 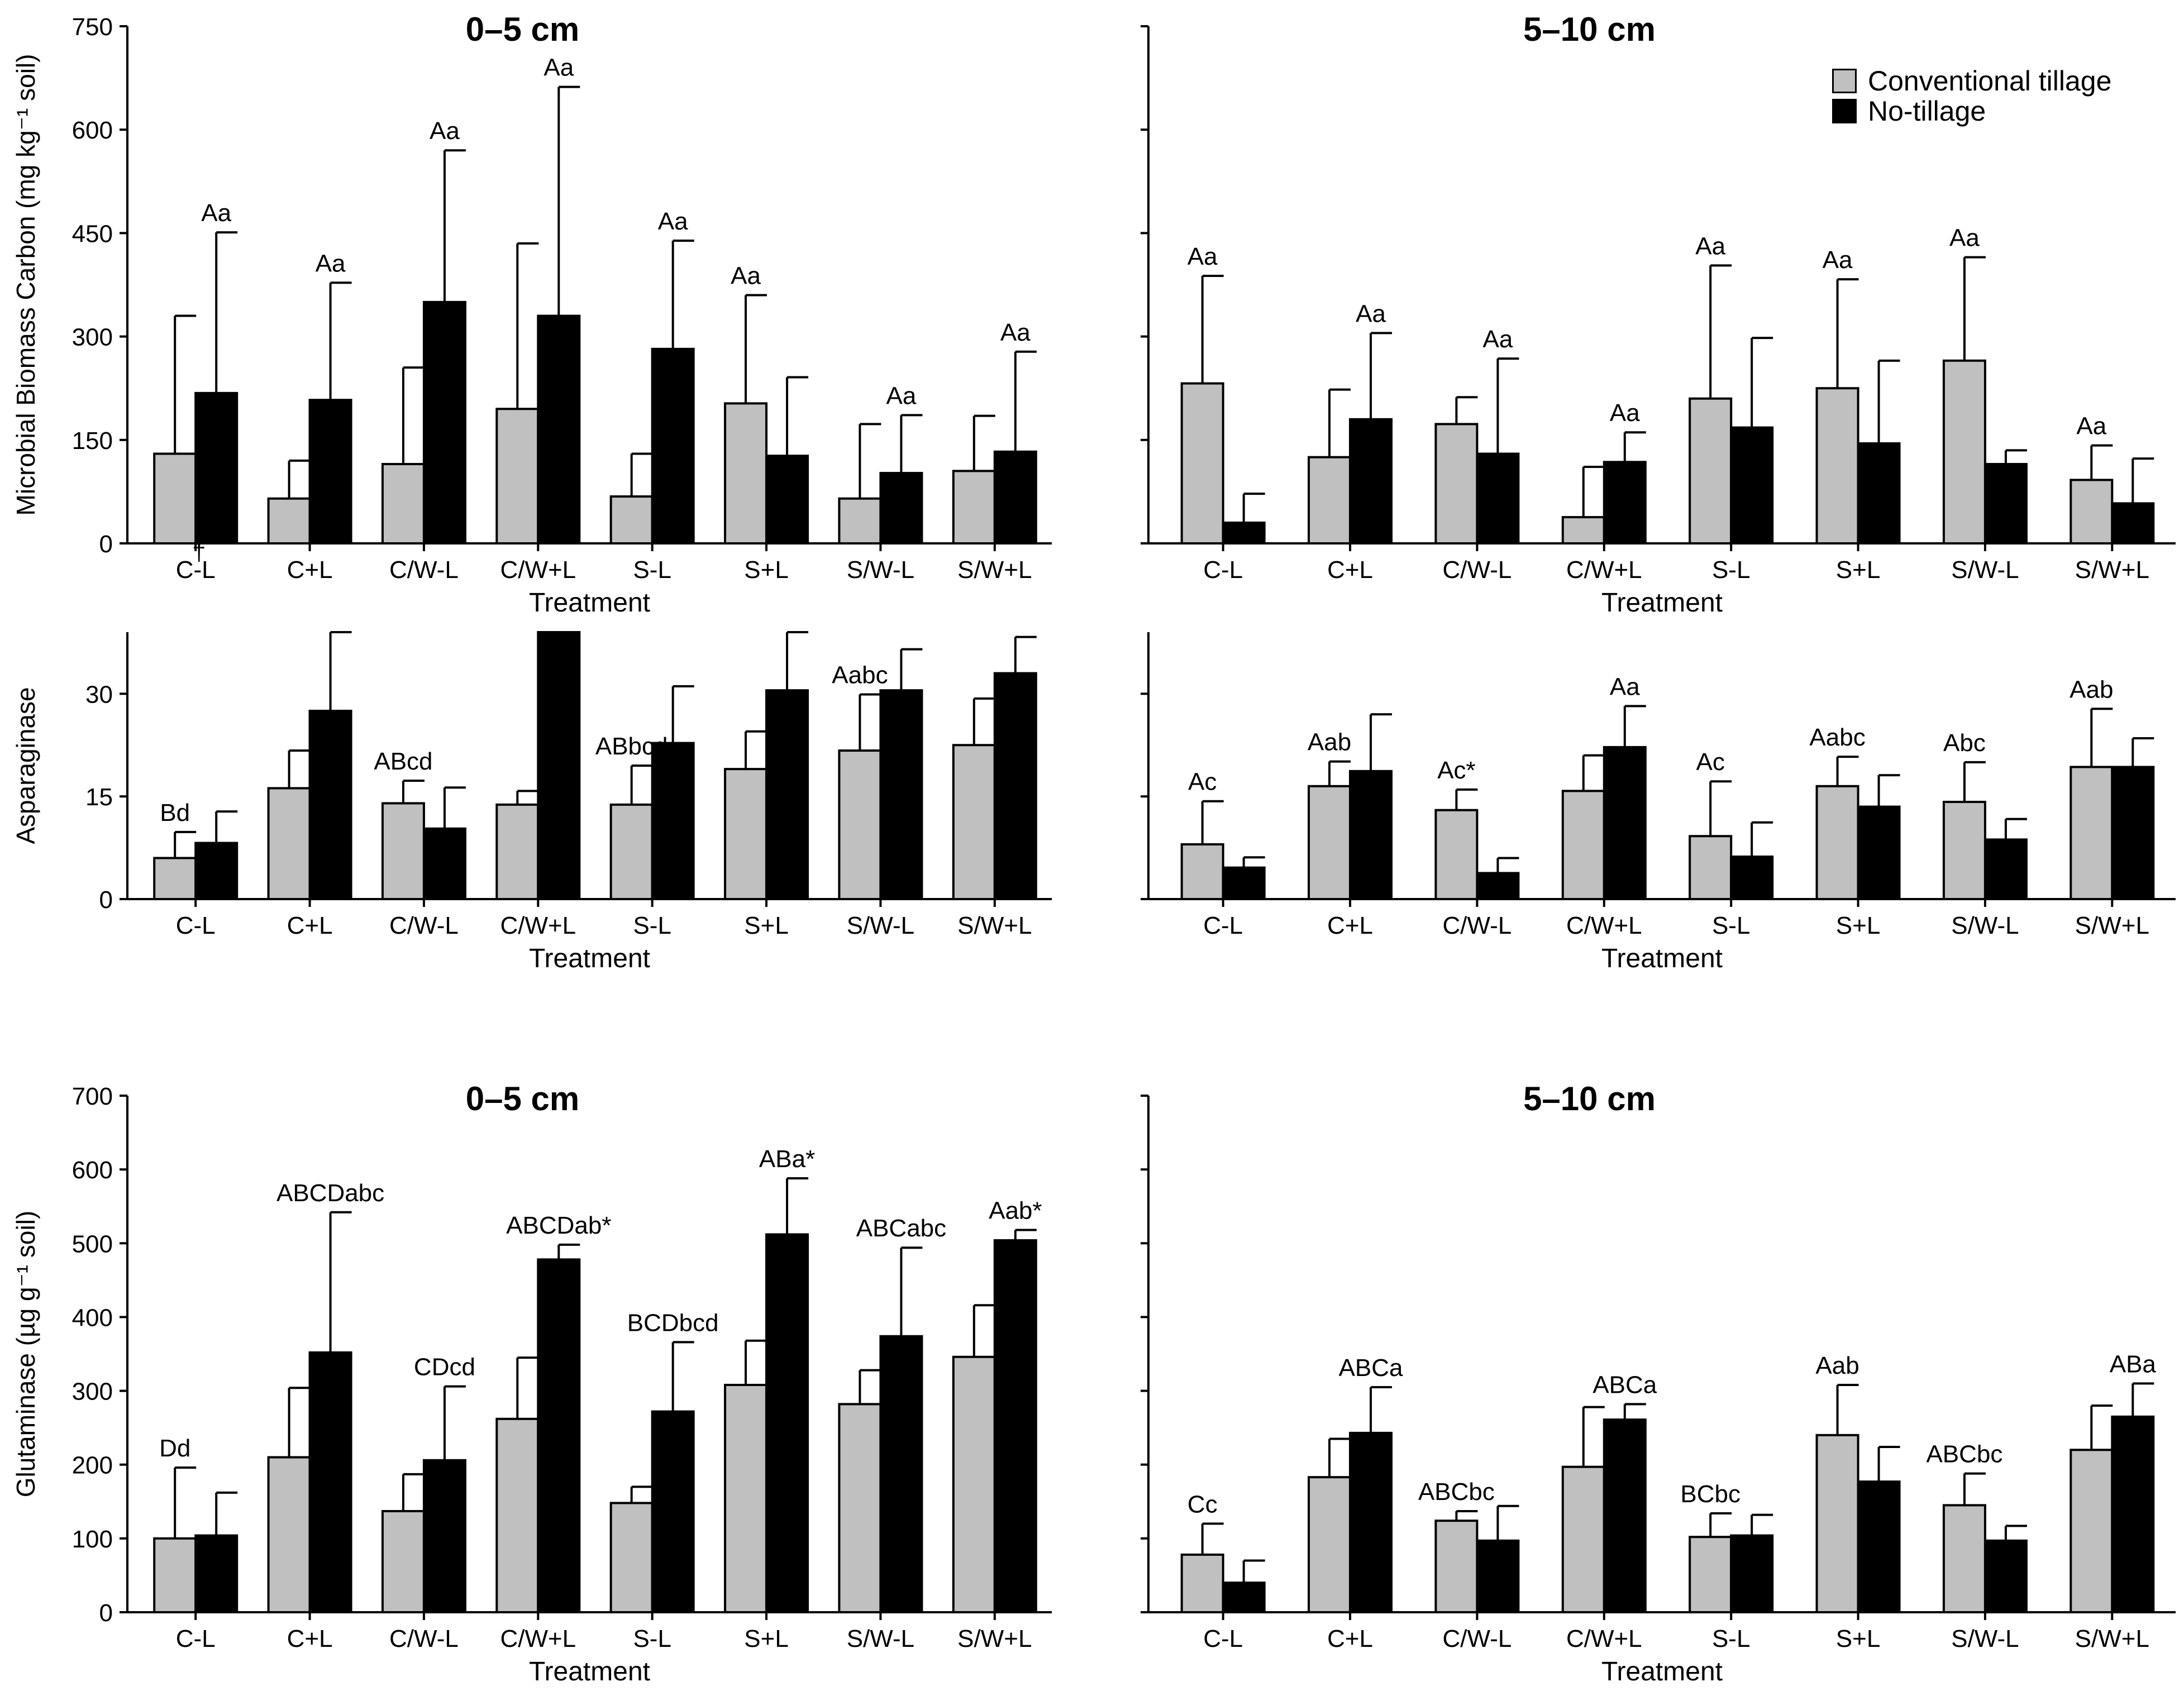 What do you see at coordinates (1015, 1211) in the screenshot?
I see `significance-label: Aab*` at bounding box center [1015, 1211].